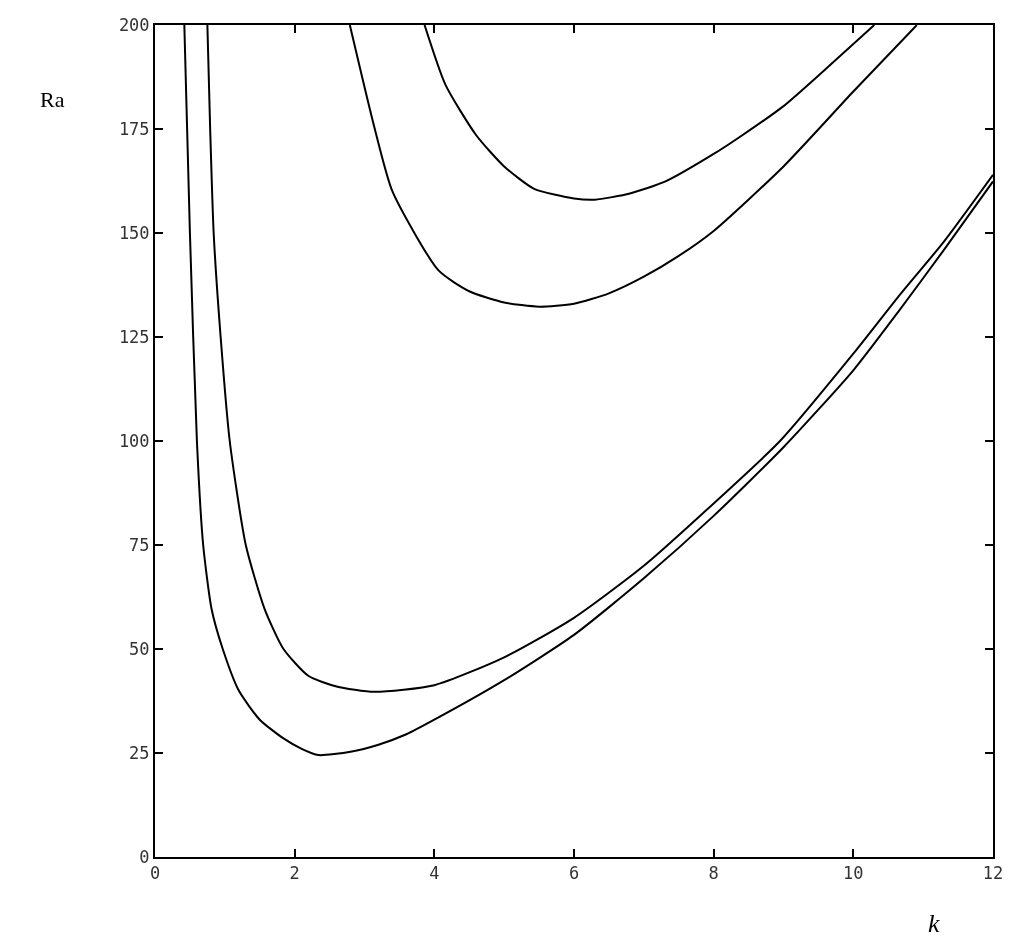 The height and width of the screenshot is (949, 1024). I want to click on y-tick-label: 150, so click(134, 232).